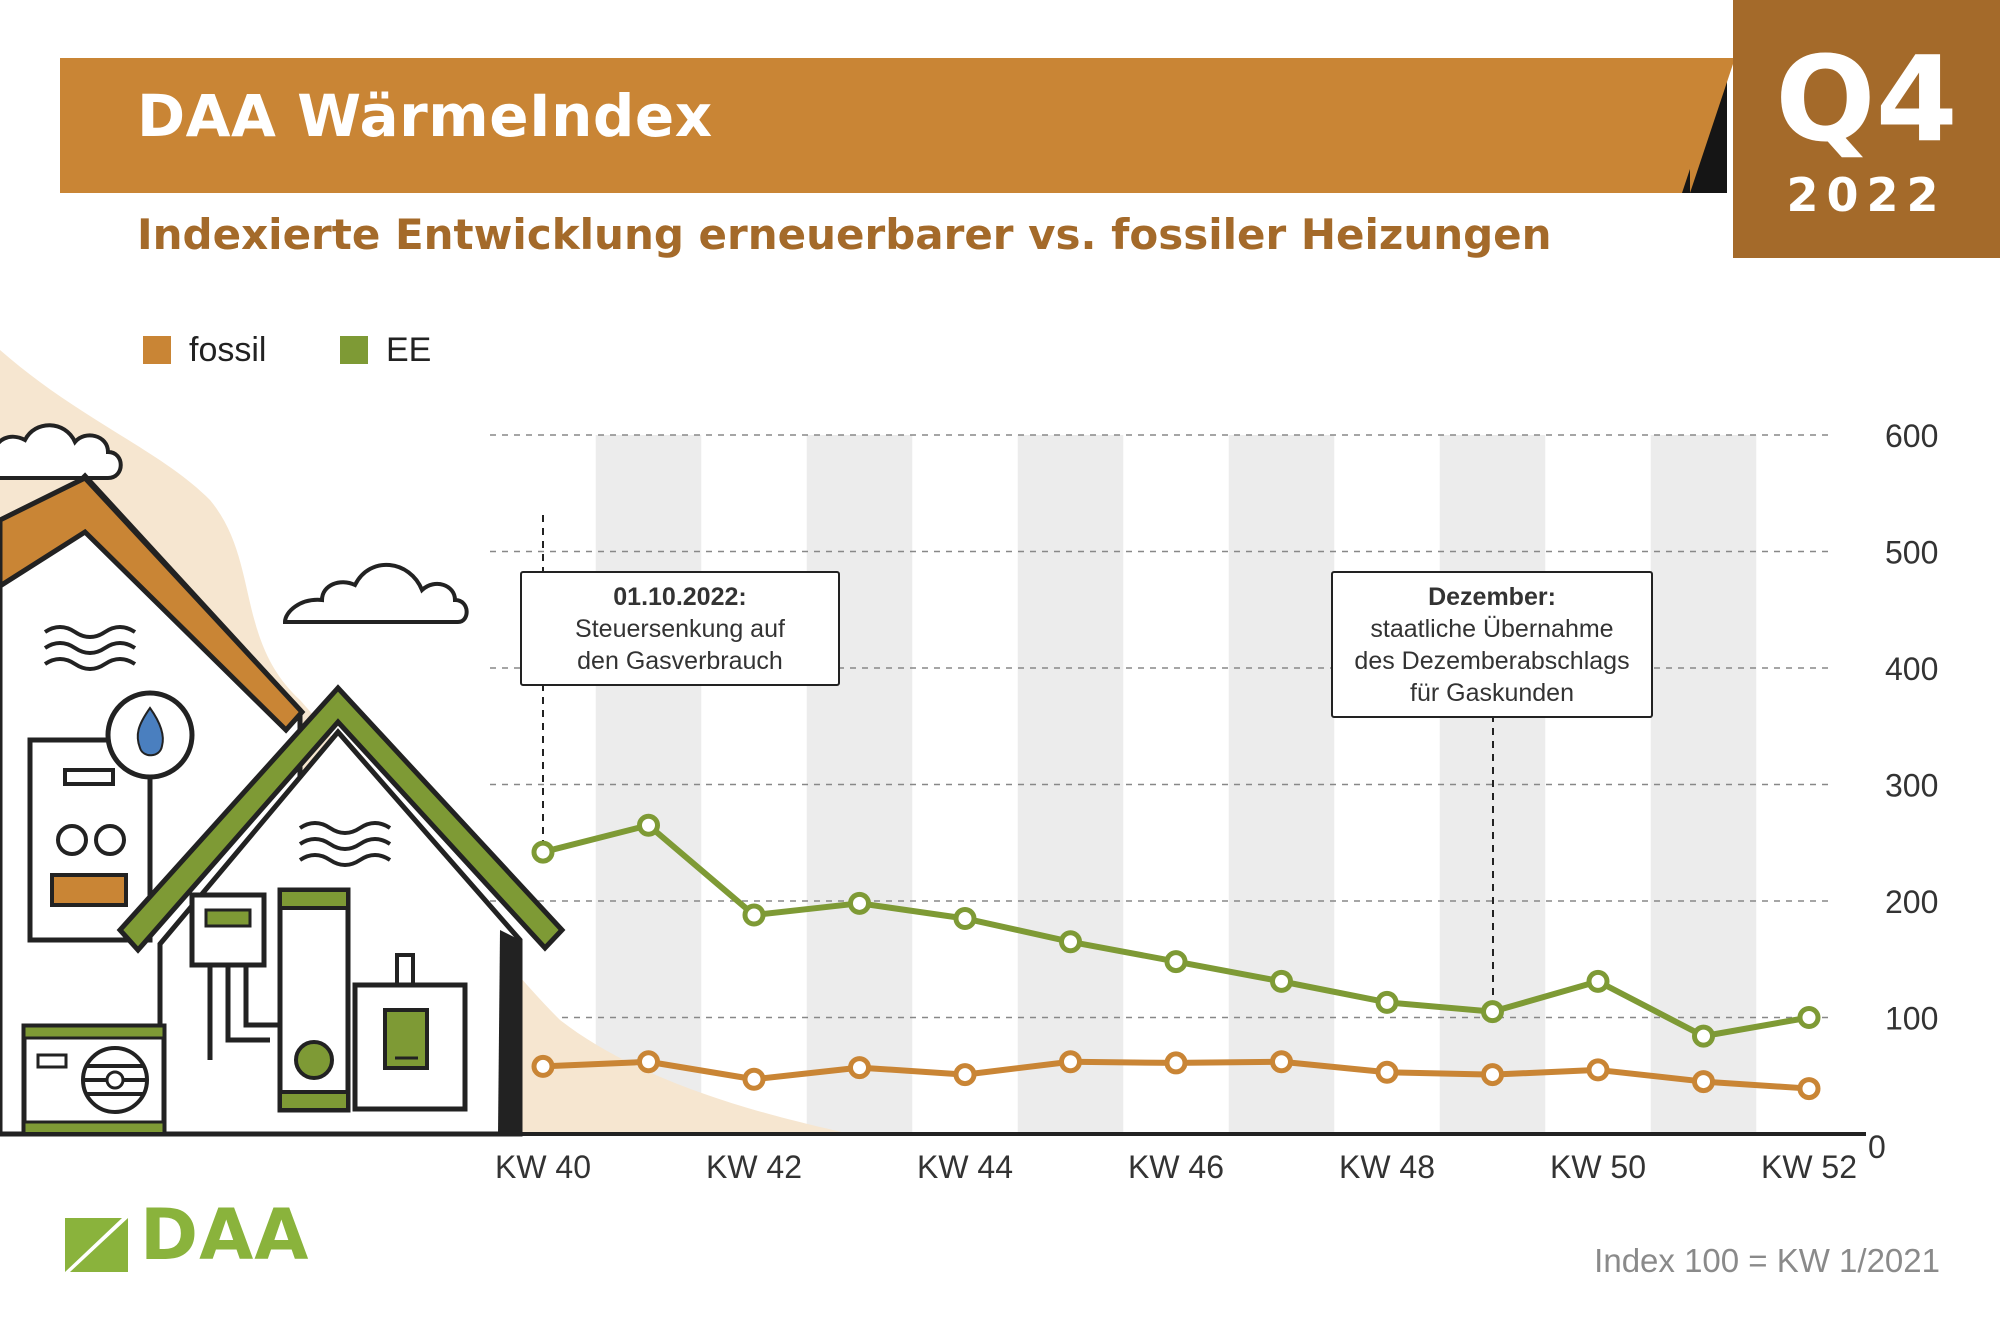 The image size is (2000, 1334). What do you see at coordinates (1809, 1167) in the screenshot?
I see `x-tick-label: KW 52` at bounding box center [1809, 1167].